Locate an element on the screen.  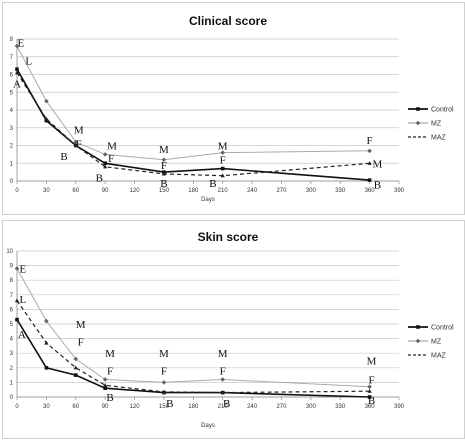
y-tick-label: 6 is located at coordinates (12, 76).